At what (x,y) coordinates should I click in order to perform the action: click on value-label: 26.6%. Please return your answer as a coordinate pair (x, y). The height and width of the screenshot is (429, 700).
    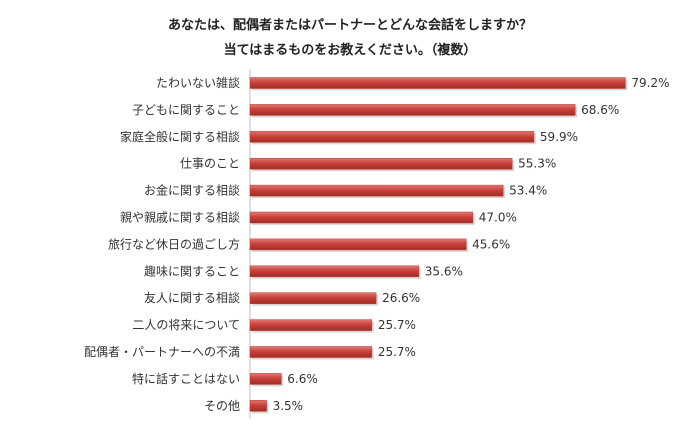
    Looking at the image, I should click on (401, 298).